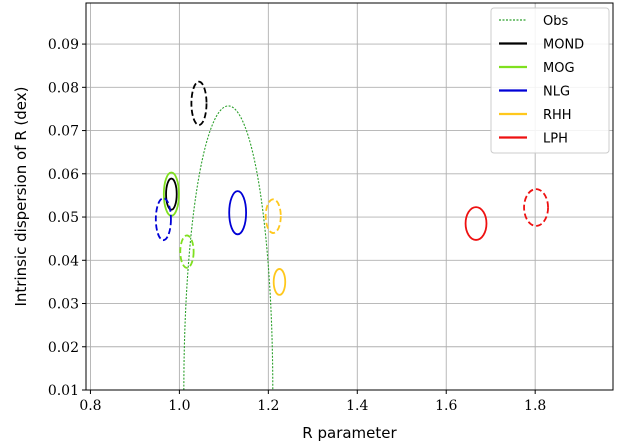 This screenshot has width=628, height=444. I want to click on x-tick-label: 1.6, so click(446, 406).